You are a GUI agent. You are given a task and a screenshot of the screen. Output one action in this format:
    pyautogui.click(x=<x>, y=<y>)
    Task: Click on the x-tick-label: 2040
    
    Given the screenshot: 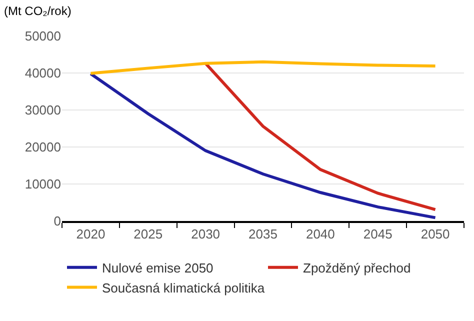 What is the action you would take?
    pyautogui.click(x=320, y=234)
    